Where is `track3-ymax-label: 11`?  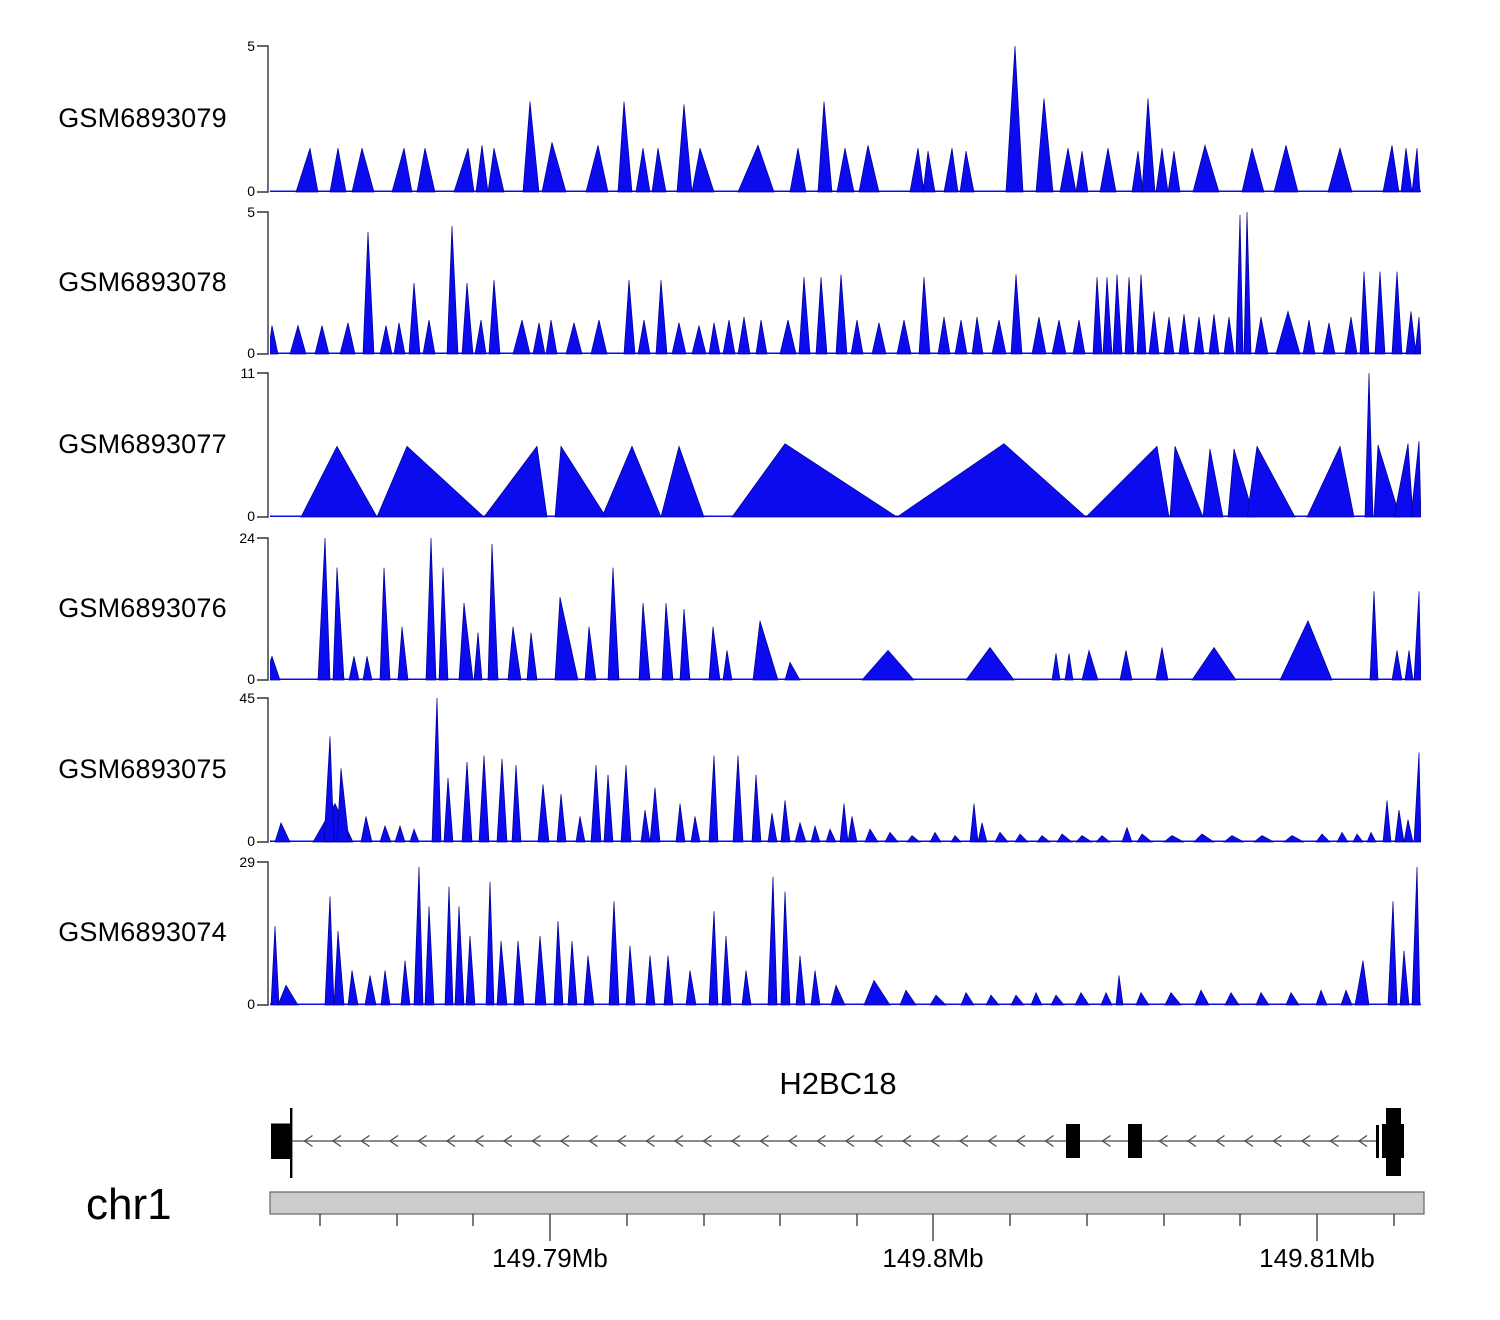 track3-ymax-label: 11 is located at coordinates (247, 373).